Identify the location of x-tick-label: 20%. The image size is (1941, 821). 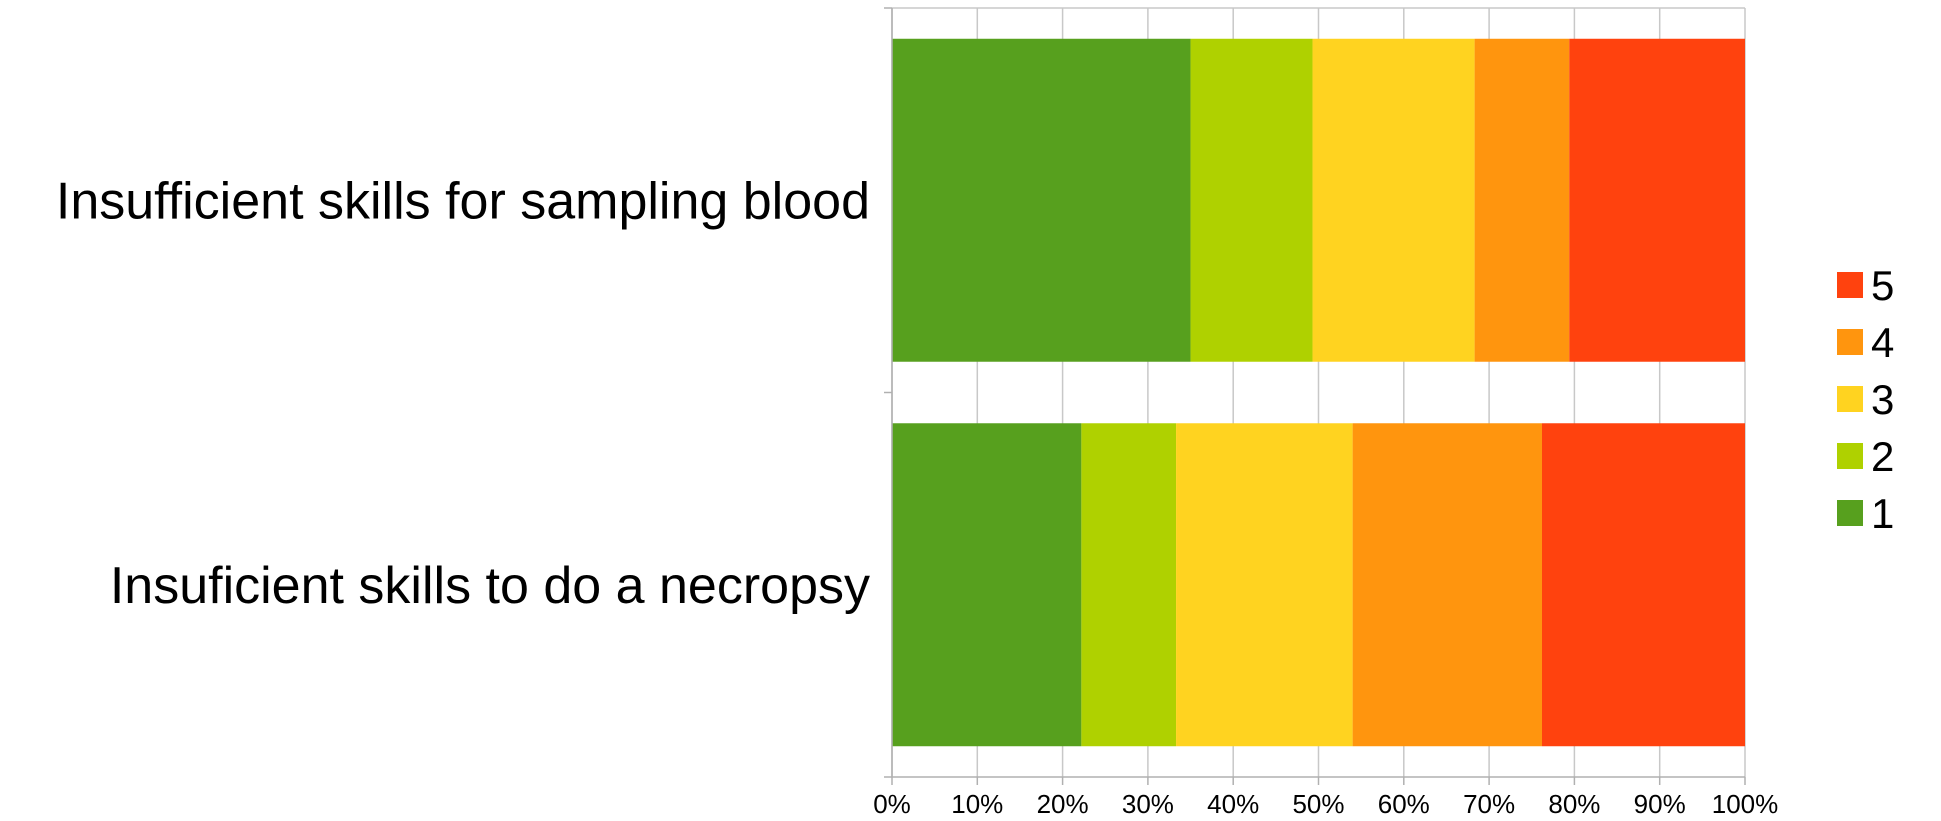
(1063, 804).